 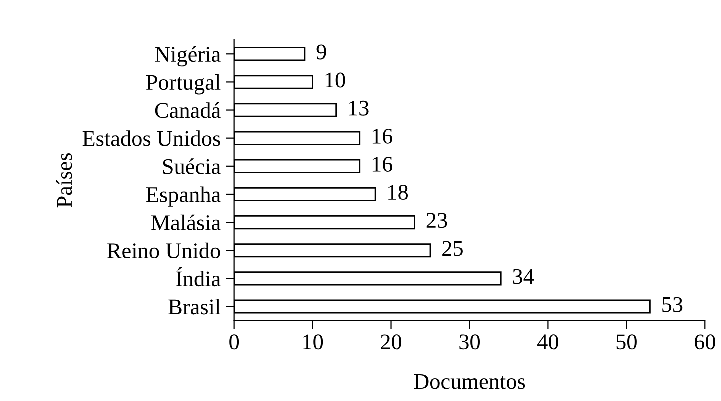 What do you see at coordinates (186, 222) in the screenshot?
I see `y-tick-label: Malásia` at bounding box center [186, 222].